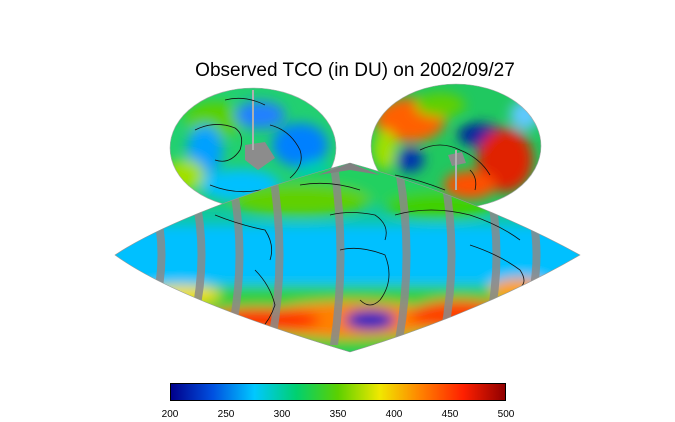 The width and height of the screenshot is (675, 422). I want to click on color-scale-tick: 300, so click(282, 414).